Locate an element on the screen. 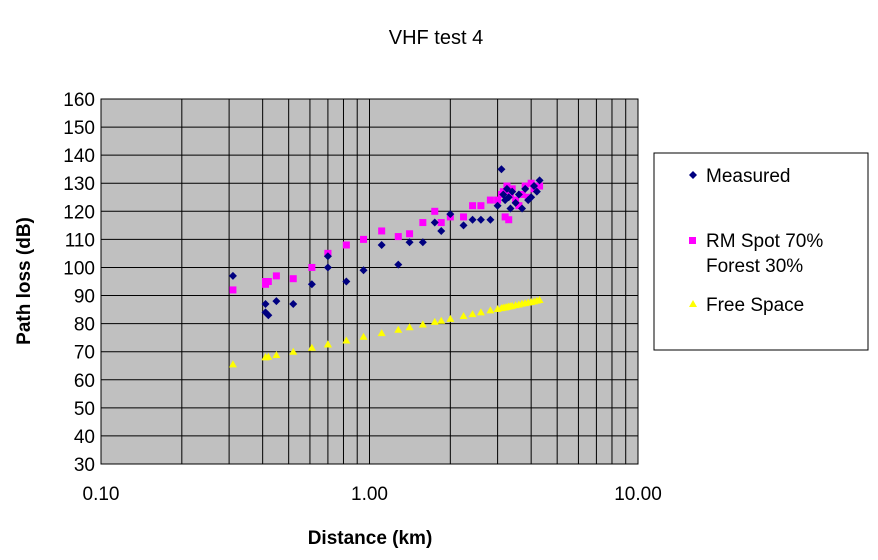  x-tick-label: 0.10 is located at coordinates (101, 494).